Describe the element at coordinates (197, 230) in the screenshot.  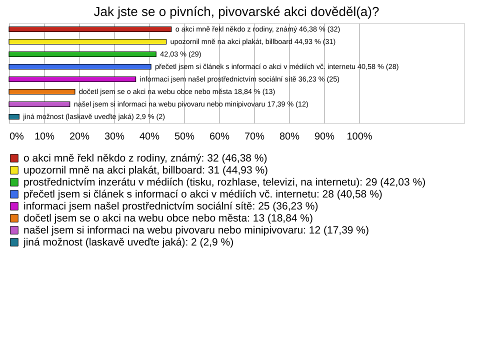
I see `legend-label: našel jsem si informaci na webu pivovaru nebo minipivovaru: 12 (17,39 %)` at that location.